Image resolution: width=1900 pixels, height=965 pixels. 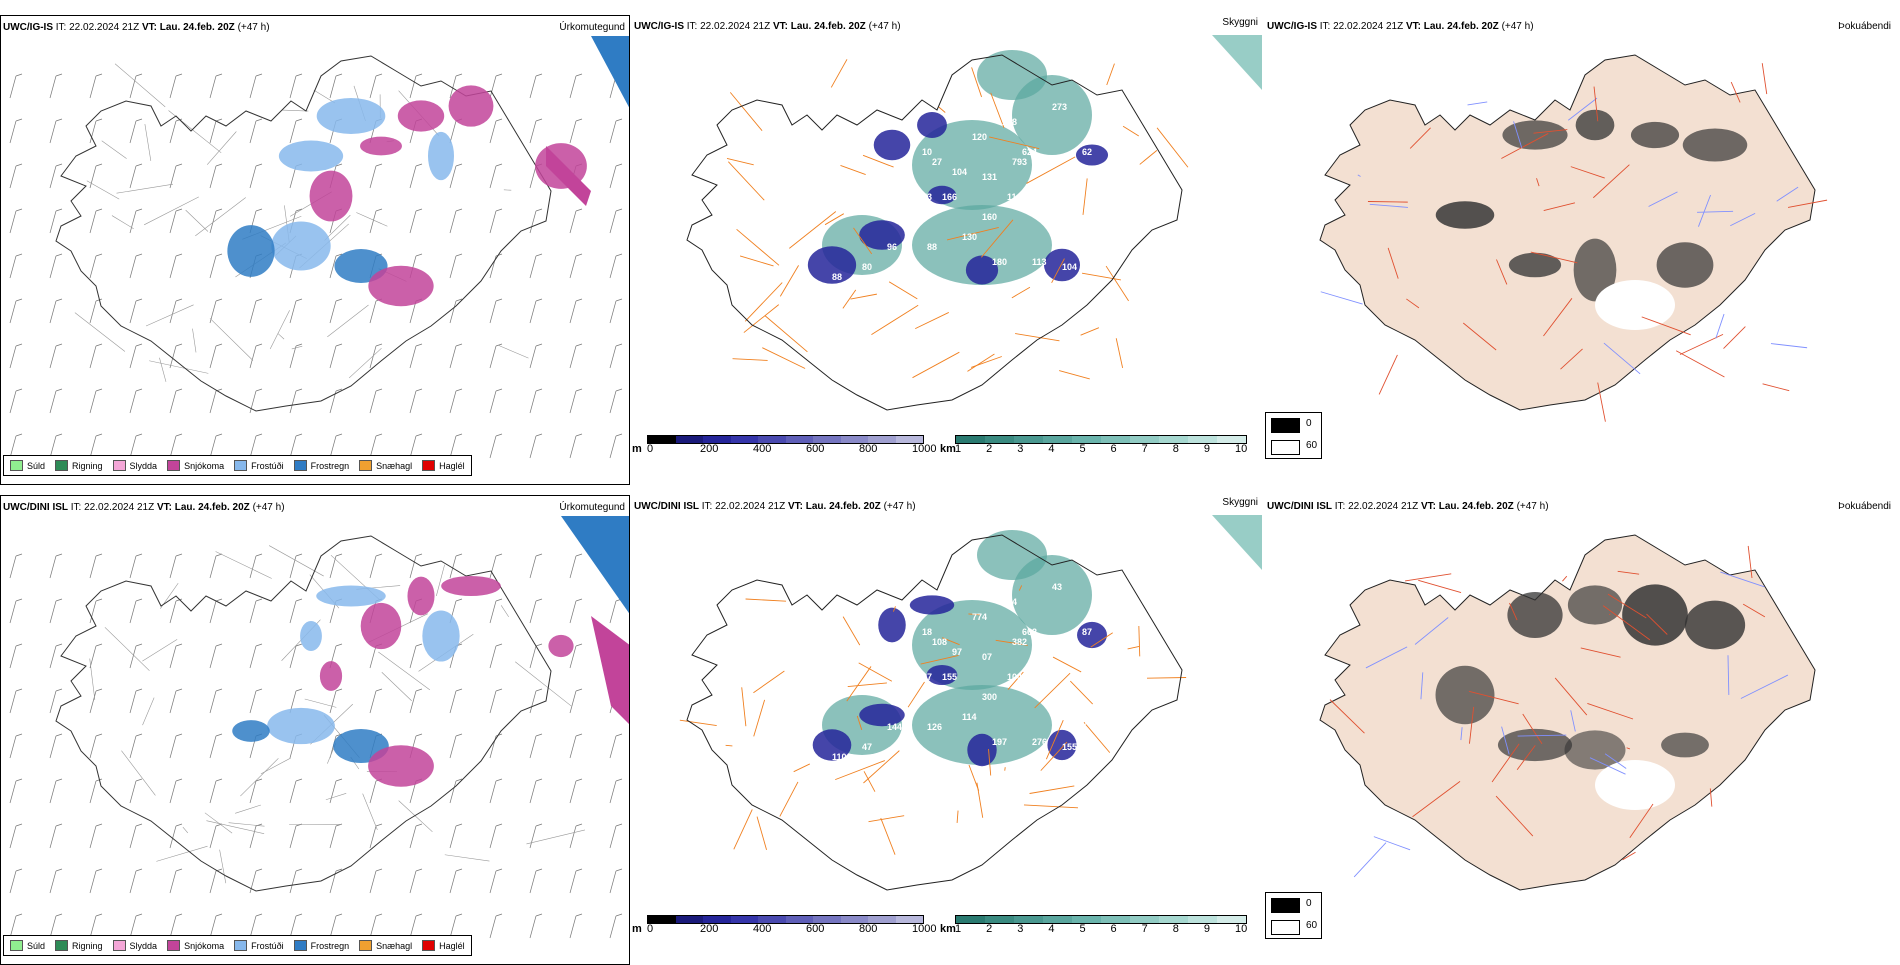 What do you see at coordinates (989, 217) in the screenshot?
I see `visibility-value-label: 160` at bounding box center [989, 217].